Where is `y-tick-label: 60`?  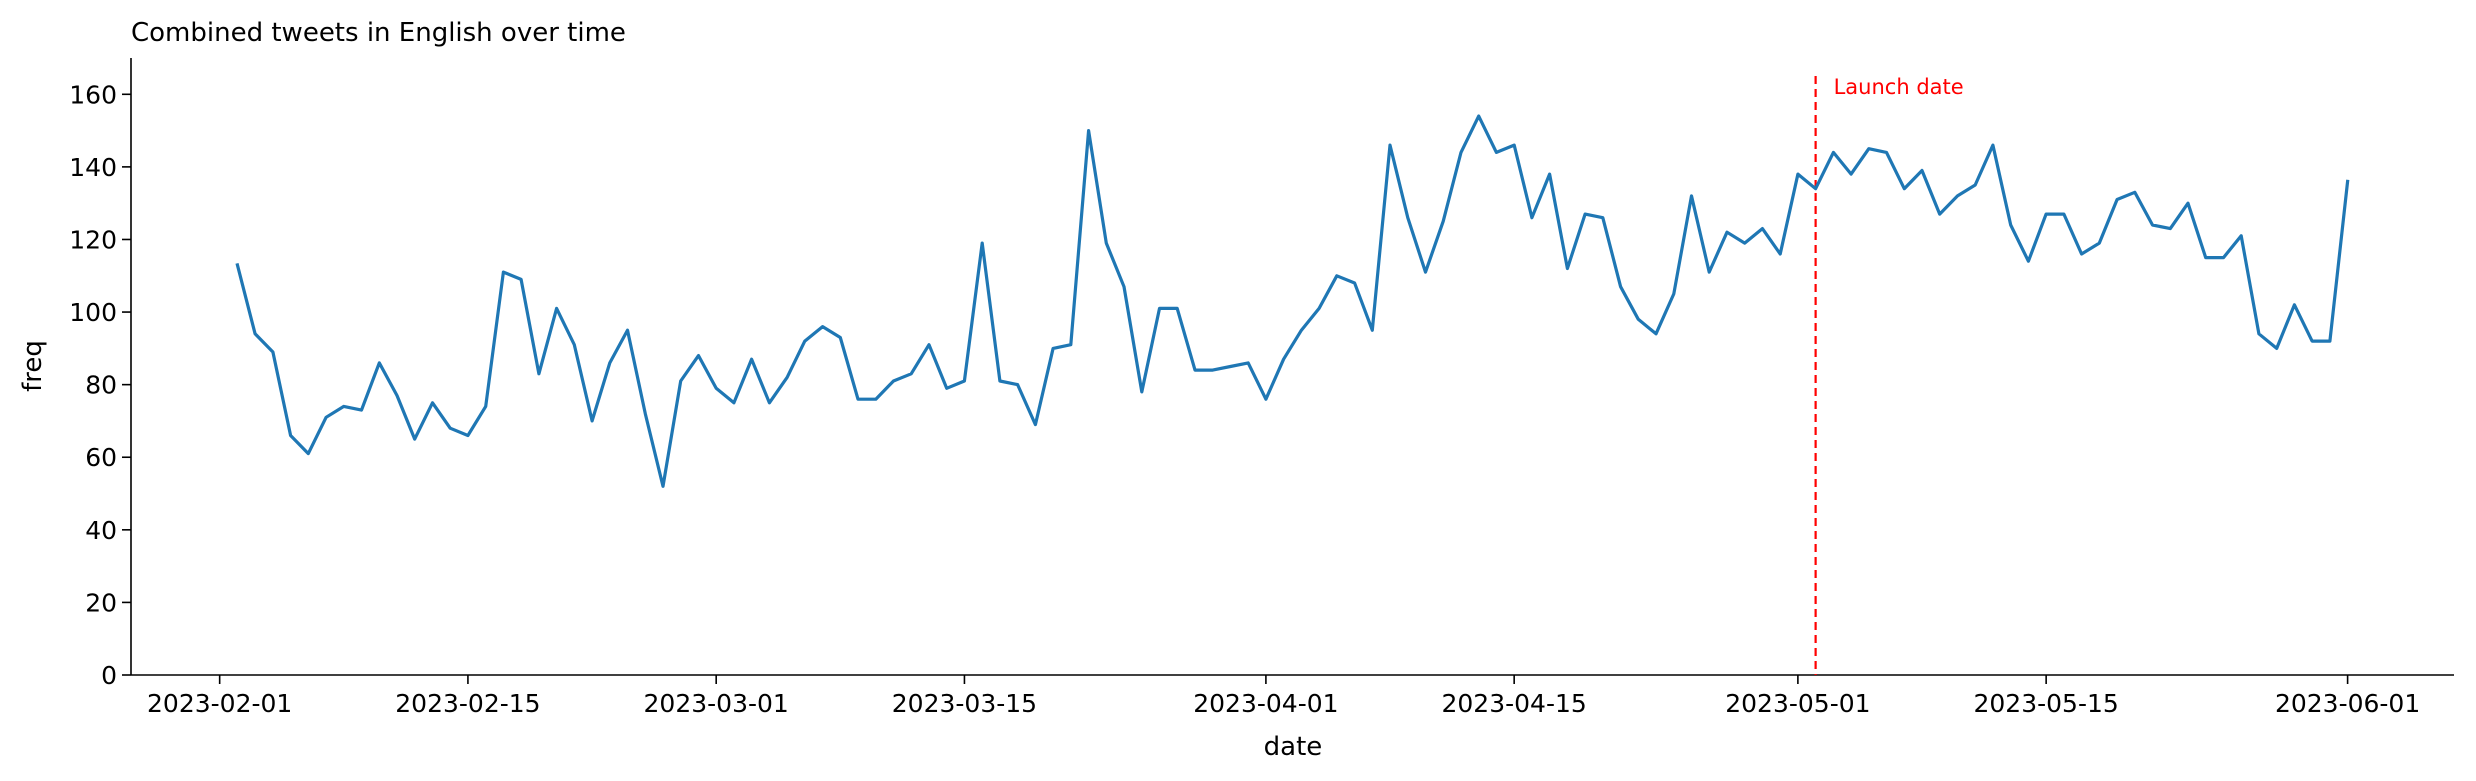
y-tick-label: 60 is located at coordinates (101, 457).